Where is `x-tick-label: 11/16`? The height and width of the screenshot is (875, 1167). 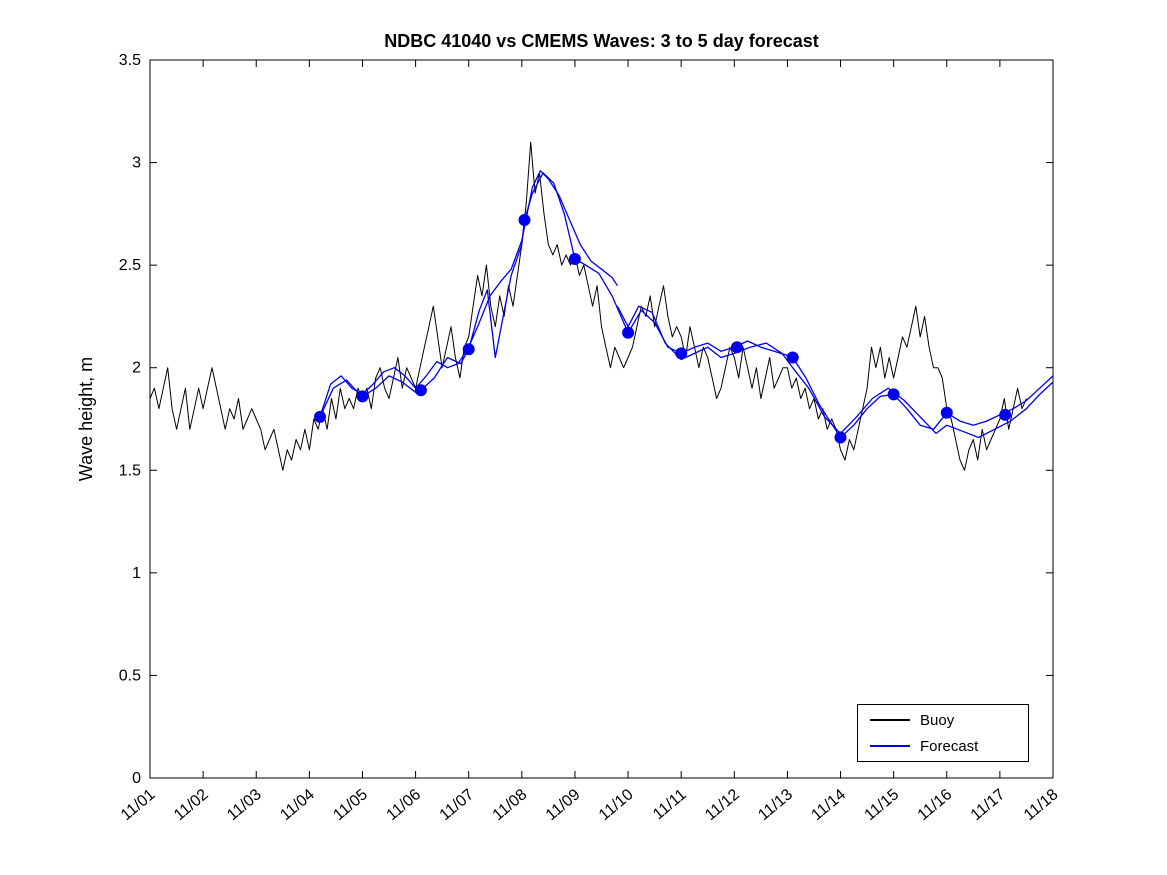
x-tick-label: 11/16 is located at coordinates (935, 805).